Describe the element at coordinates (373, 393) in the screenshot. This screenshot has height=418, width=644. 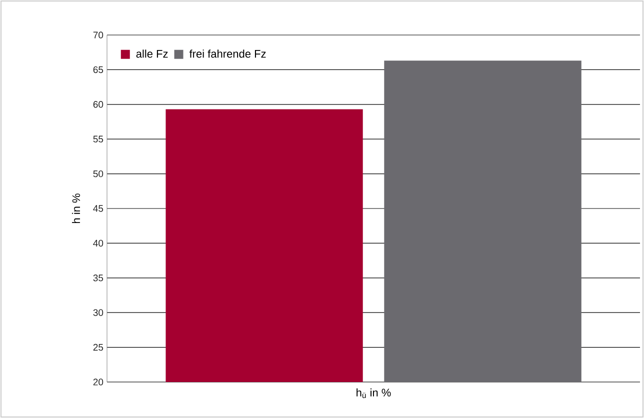
I see `x-axis-title: h$_{ü}$ in %` at that location.